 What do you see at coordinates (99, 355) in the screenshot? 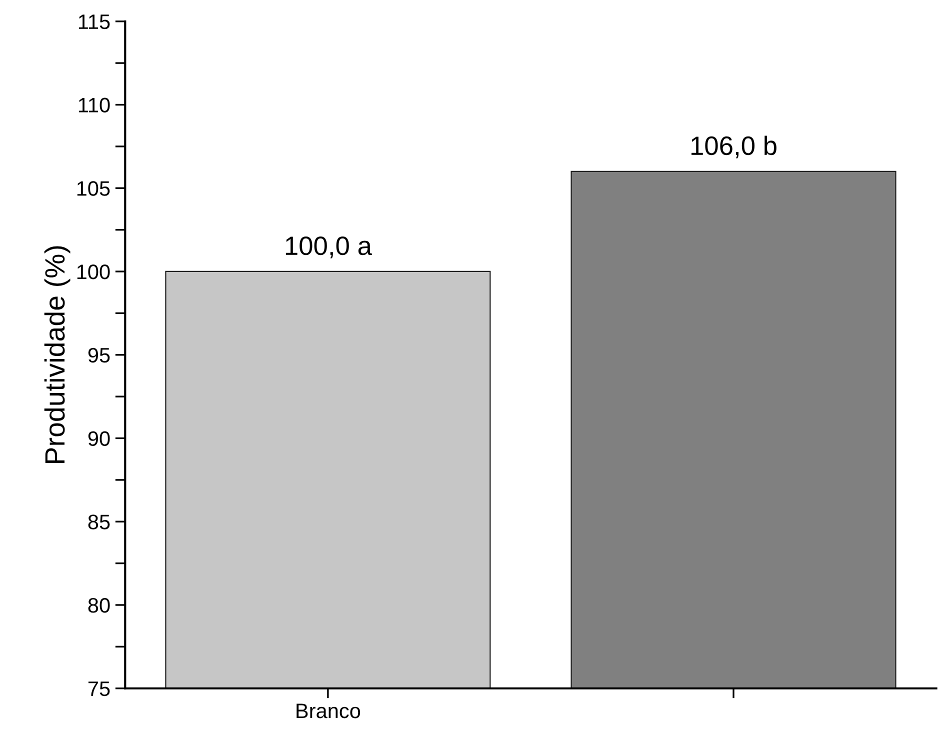
I see `y-tick-label: 95` at bounding box center [99, 355].